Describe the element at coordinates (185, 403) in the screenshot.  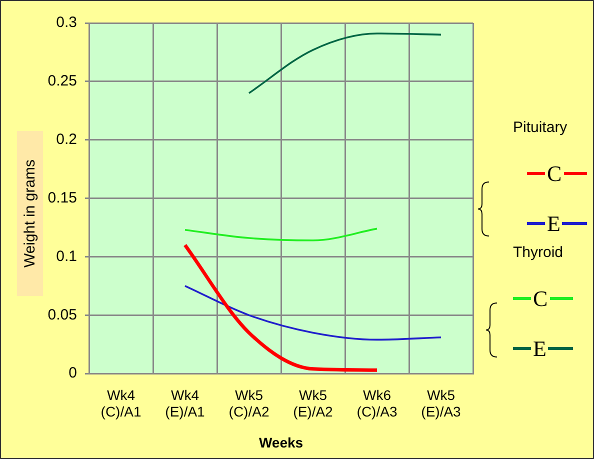
I see `x-tick-label: Wk4 (E)/A1` at that location.